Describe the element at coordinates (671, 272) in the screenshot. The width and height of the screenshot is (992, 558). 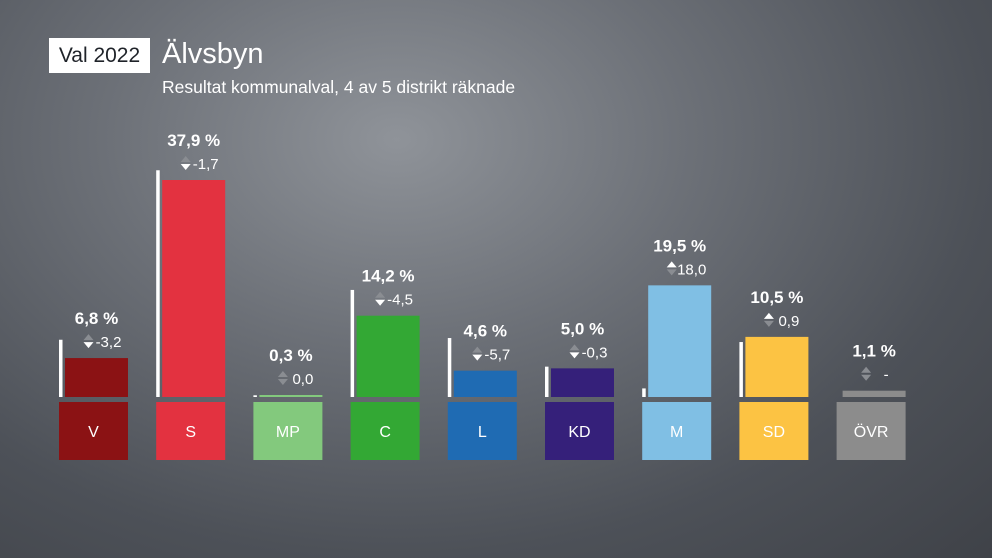
I see `change-down-arrow-m` at that location.